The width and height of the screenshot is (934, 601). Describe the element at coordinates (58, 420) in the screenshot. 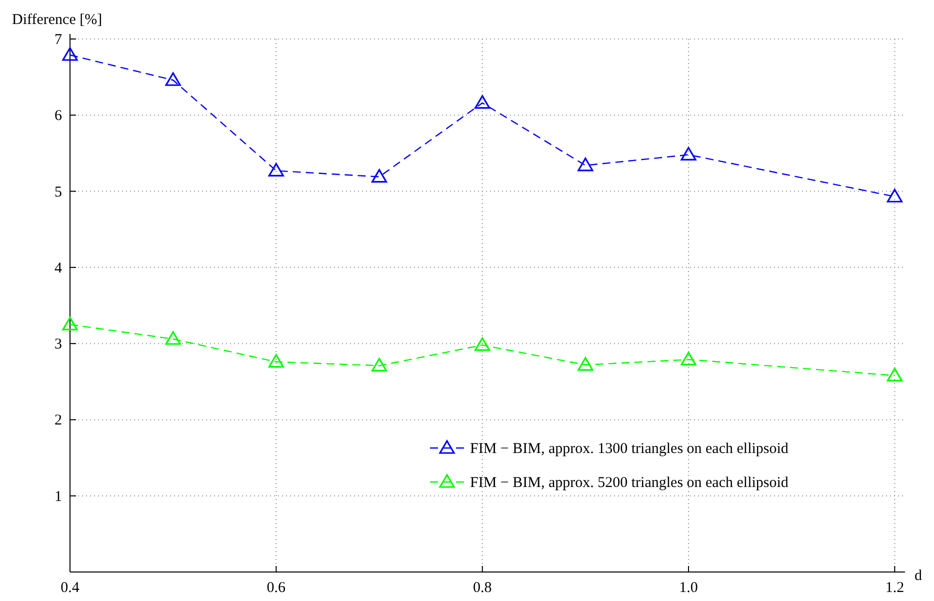

I see `y-tick-label: 2` at that location.